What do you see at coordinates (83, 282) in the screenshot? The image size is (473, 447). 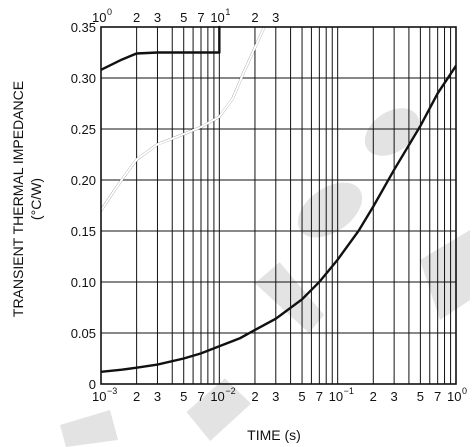 I see `y-tick-label: 0.10` at bounding box center [83, 282].